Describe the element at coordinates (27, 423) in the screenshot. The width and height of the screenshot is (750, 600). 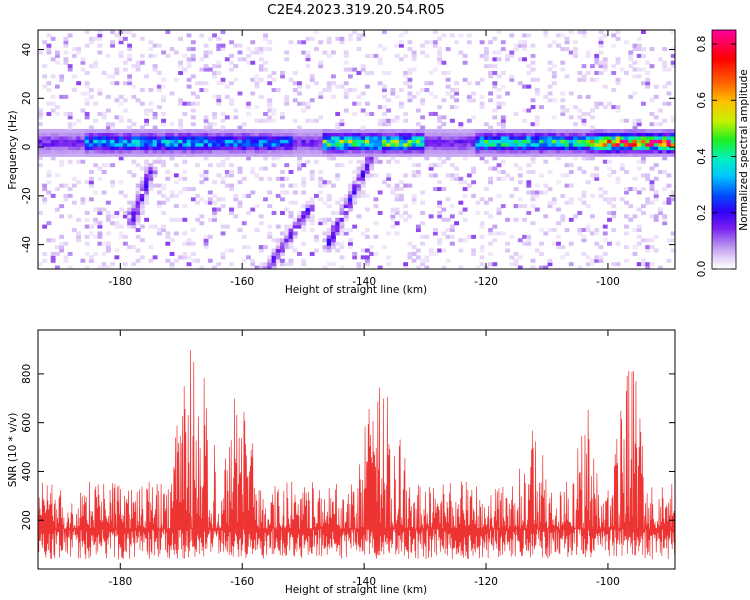
I see `snr-y-tick-label: 600` at that location.